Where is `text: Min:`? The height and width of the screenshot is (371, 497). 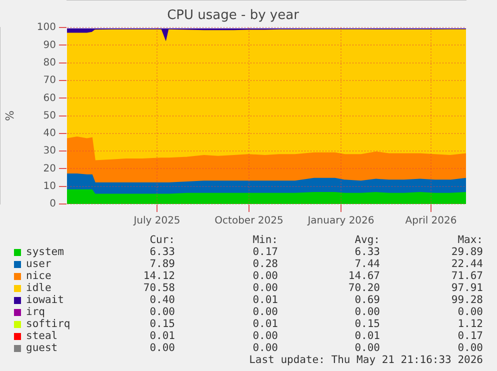 text: Min: is located at coordinates (265, 240).